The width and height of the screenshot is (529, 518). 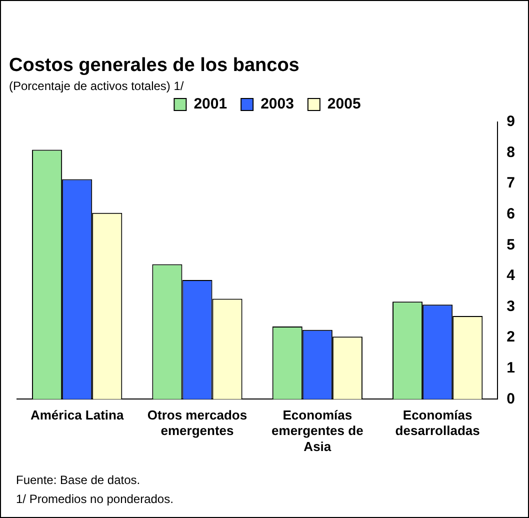 I want to click on y-tick-label: 2, so click(x=510, y=337).